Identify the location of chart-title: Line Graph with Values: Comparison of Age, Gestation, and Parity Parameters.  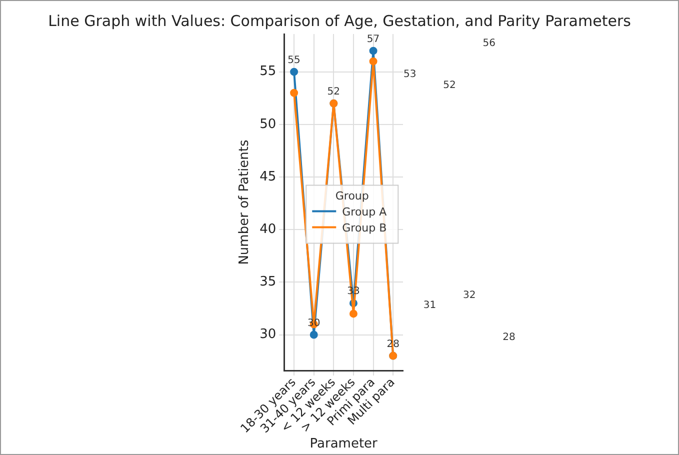
(340, 21).